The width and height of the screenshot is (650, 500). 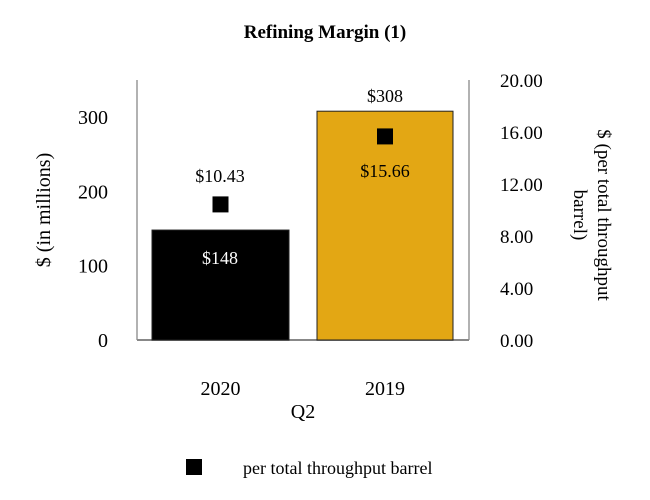 What do you see at coordinates (521, 81) in the screenshot?
I see `y2-tick-label: 20.00` at bounding box center [521, 81].